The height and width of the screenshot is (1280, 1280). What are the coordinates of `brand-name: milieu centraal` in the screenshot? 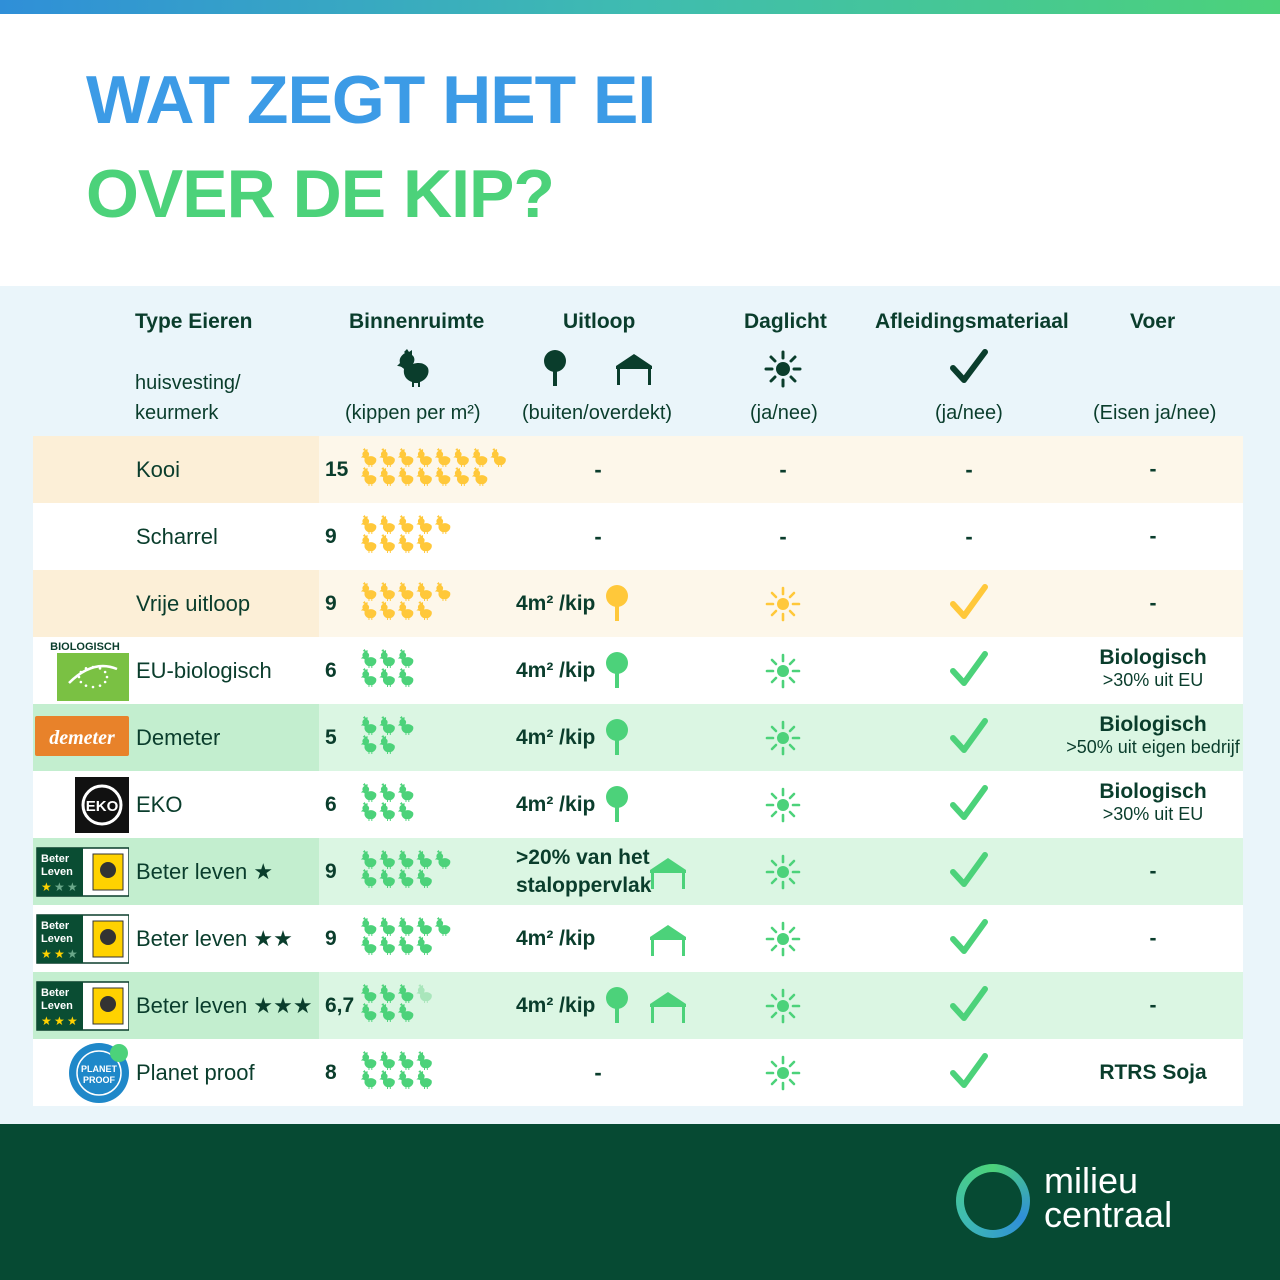 It's located at (1108, 1196).